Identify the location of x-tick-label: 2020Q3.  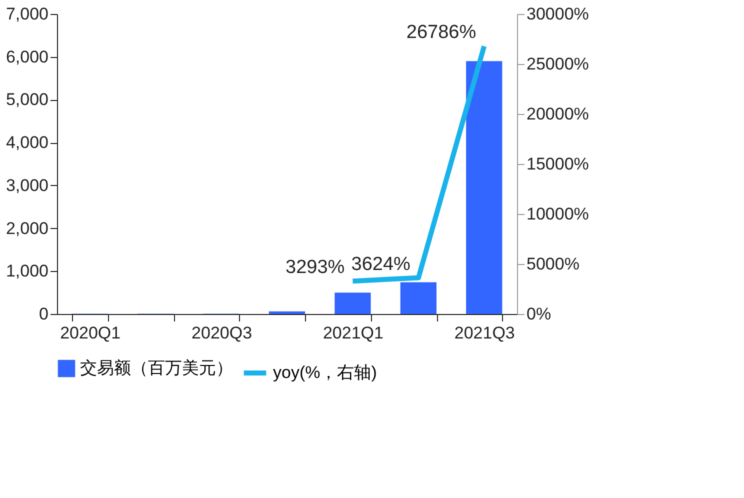
(222, 333).